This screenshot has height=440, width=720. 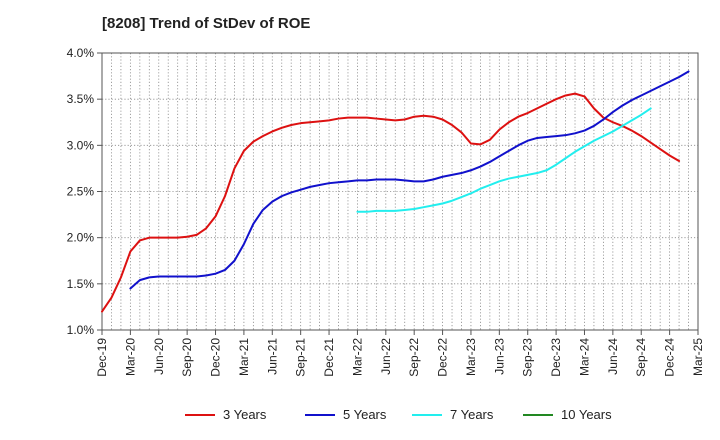 I want to click on legend-label-3-years: 3 Years, so click(x=245, y=414).